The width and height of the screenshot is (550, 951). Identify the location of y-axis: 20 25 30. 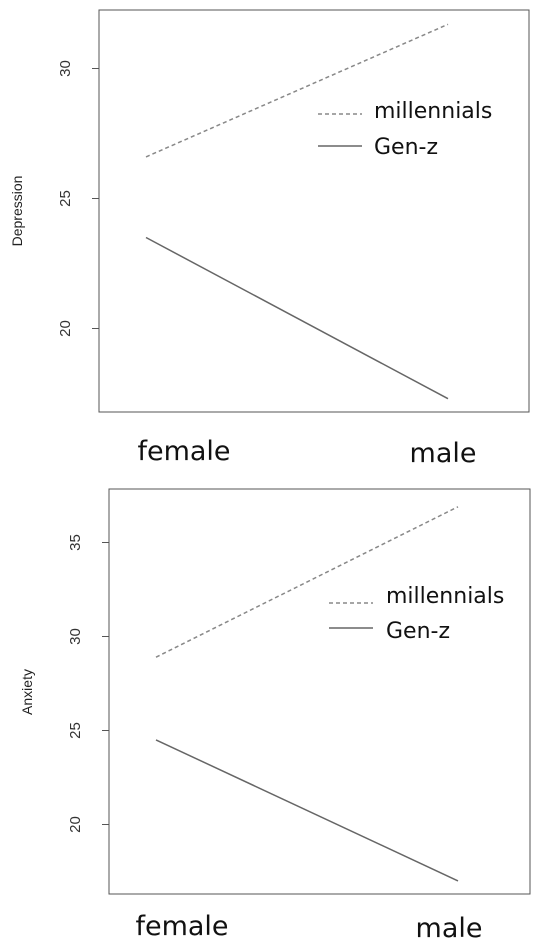
(78, 198).